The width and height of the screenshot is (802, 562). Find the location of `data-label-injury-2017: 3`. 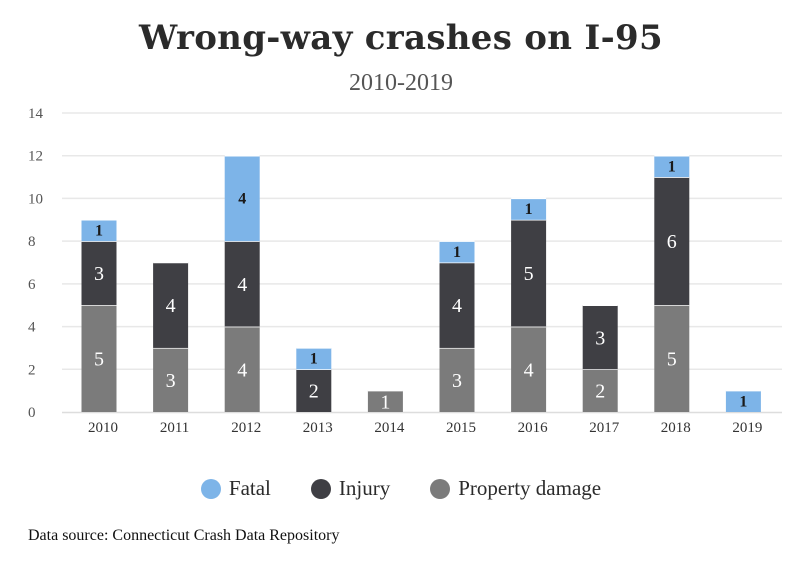

data-label-injury-2017: 3 is located at coordinates (600, 338).